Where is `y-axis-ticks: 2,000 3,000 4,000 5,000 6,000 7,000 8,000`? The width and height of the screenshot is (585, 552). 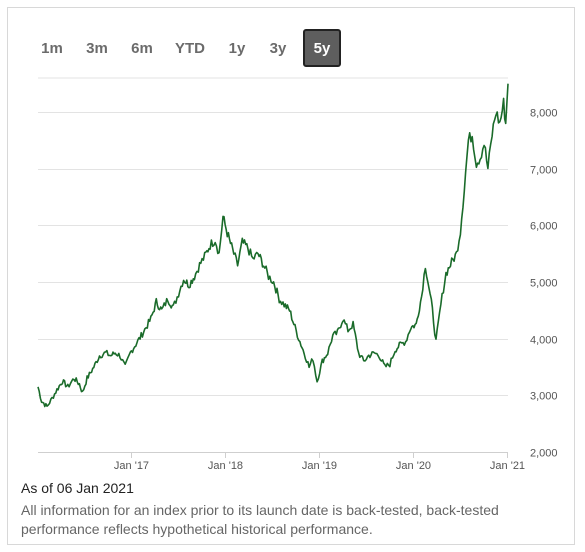
y-axis-ticks: 2,000 3,000 4,000 5,000 6,000 7,000 8,000 is located at coordinates (544, 284).